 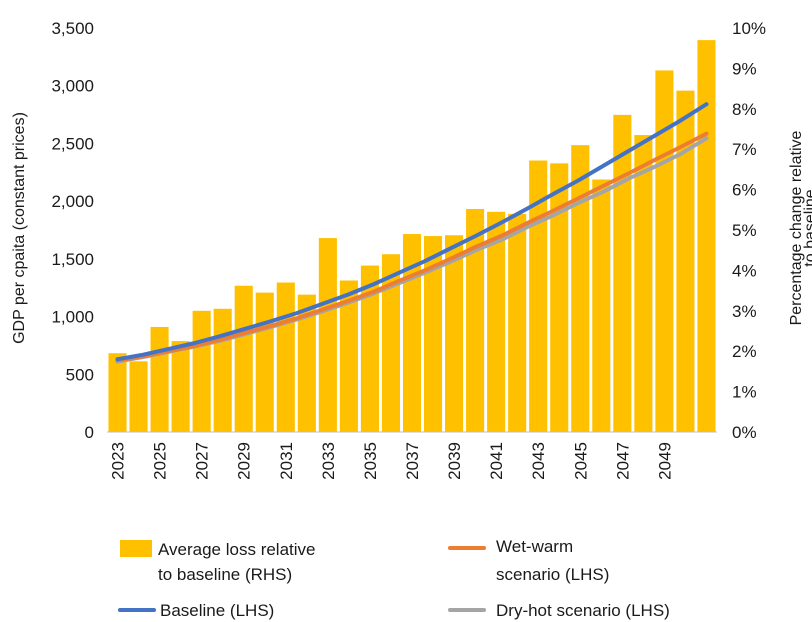 I want to click on x-tick-label: 2033, so click(x=328, y=461).